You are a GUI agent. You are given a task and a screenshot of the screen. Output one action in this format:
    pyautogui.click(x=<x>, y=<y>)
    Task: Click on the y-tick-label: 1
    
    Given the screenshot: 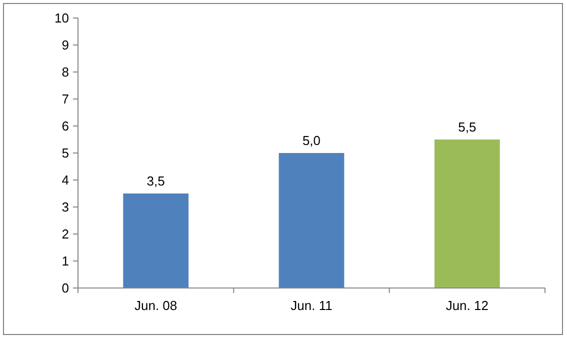 What is the action you would take?
    pyautogui.click(x=65, y=261)
    